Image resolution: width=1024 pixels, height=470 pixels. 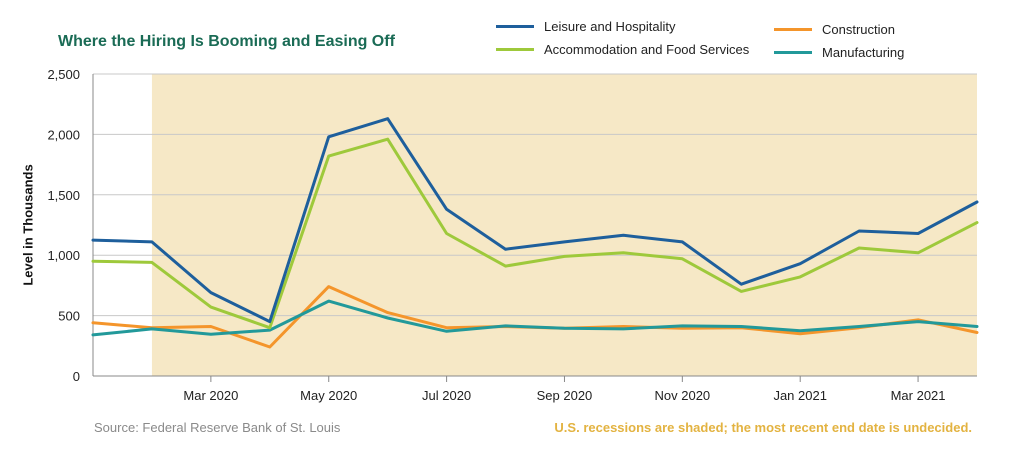 What do you see at coordinates (647, 49) in the screenshot?
I see `legend-label-accommodation: Accommodation and Food Services` at bounding box center [647, 49].